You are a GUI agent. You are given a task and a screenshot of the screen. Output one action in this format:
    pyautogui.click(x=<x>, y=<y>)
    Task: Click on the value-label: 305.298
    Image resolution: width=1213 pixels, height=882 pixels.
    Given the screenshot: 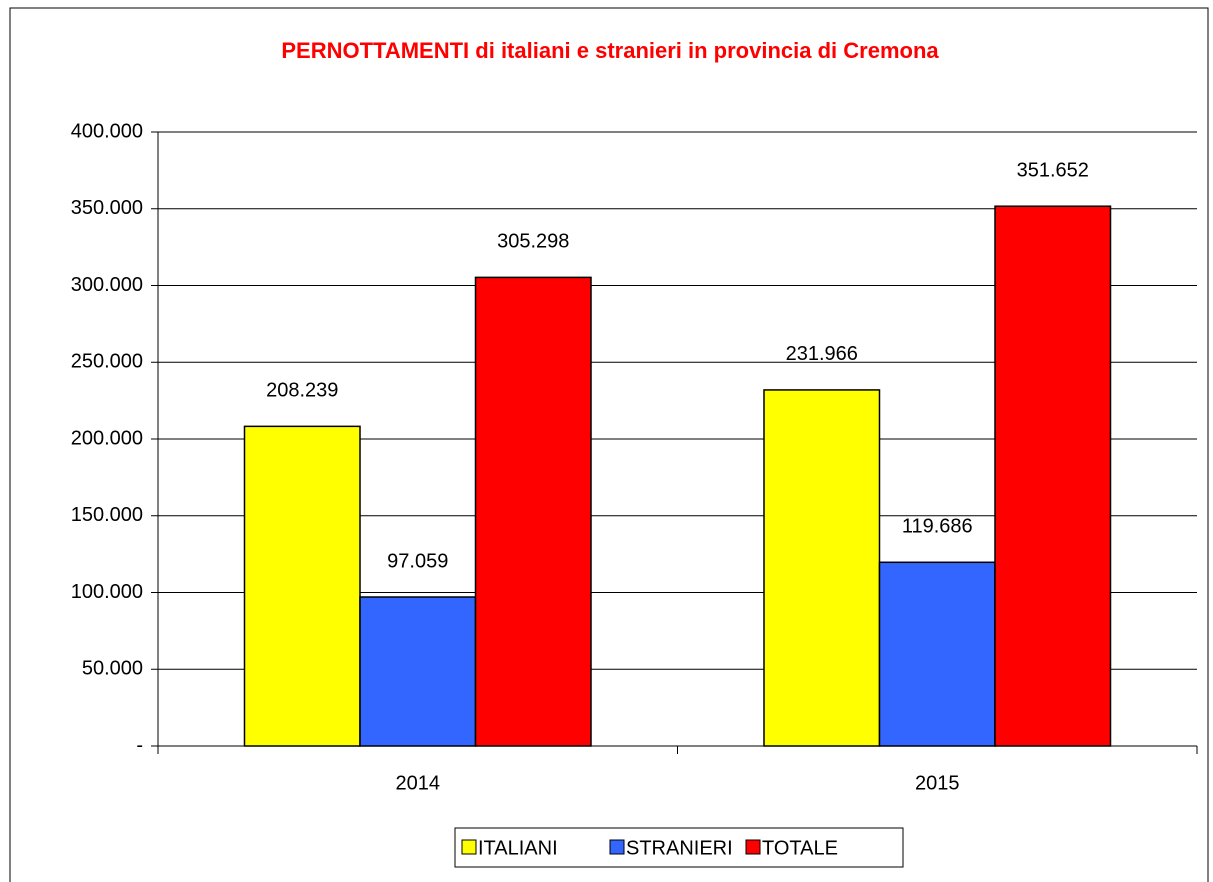 What is the action you would take?
    pyautogui.click(x=533, y=242)
    